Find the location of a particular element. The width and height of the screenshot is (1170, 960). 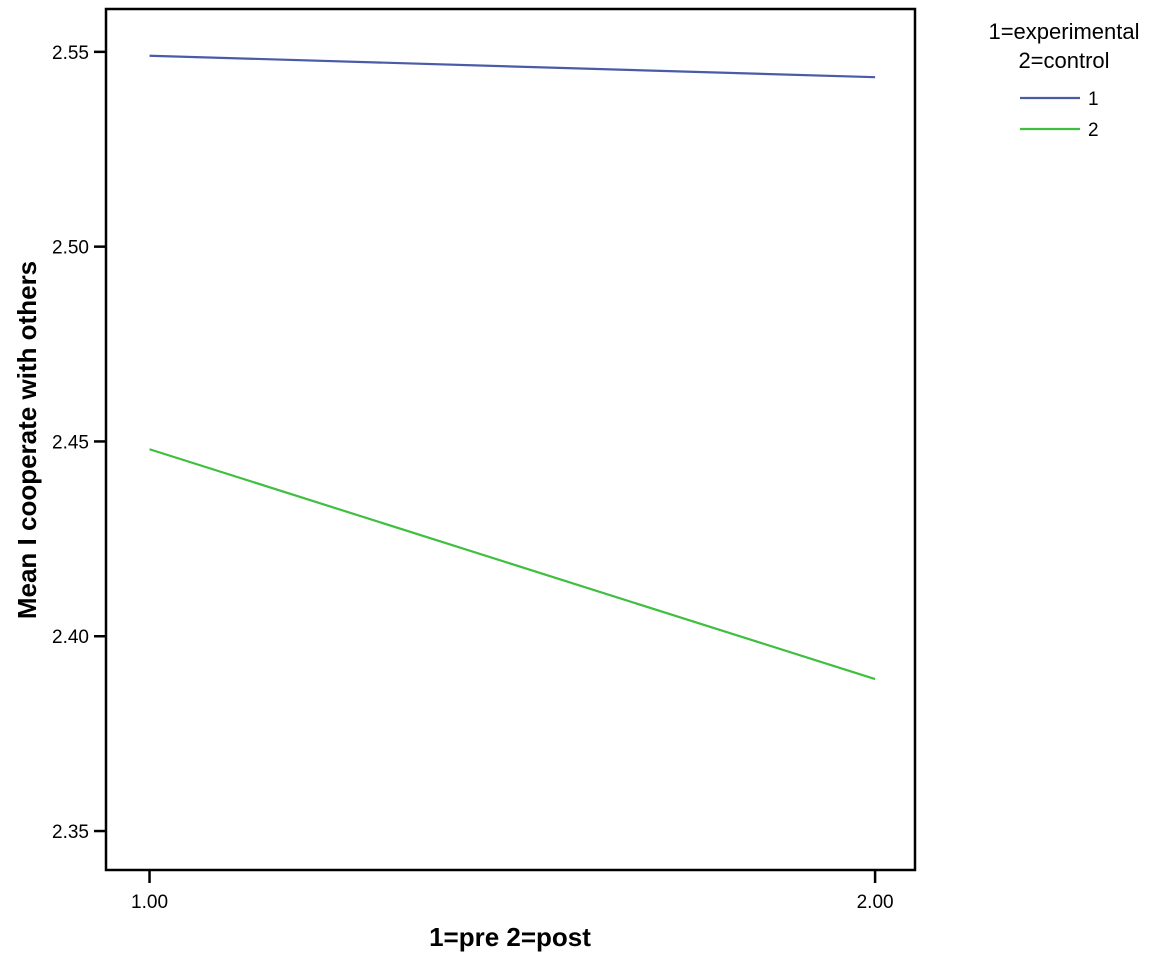

legend-label-1: 1 is located at coordinates (1093, 99).